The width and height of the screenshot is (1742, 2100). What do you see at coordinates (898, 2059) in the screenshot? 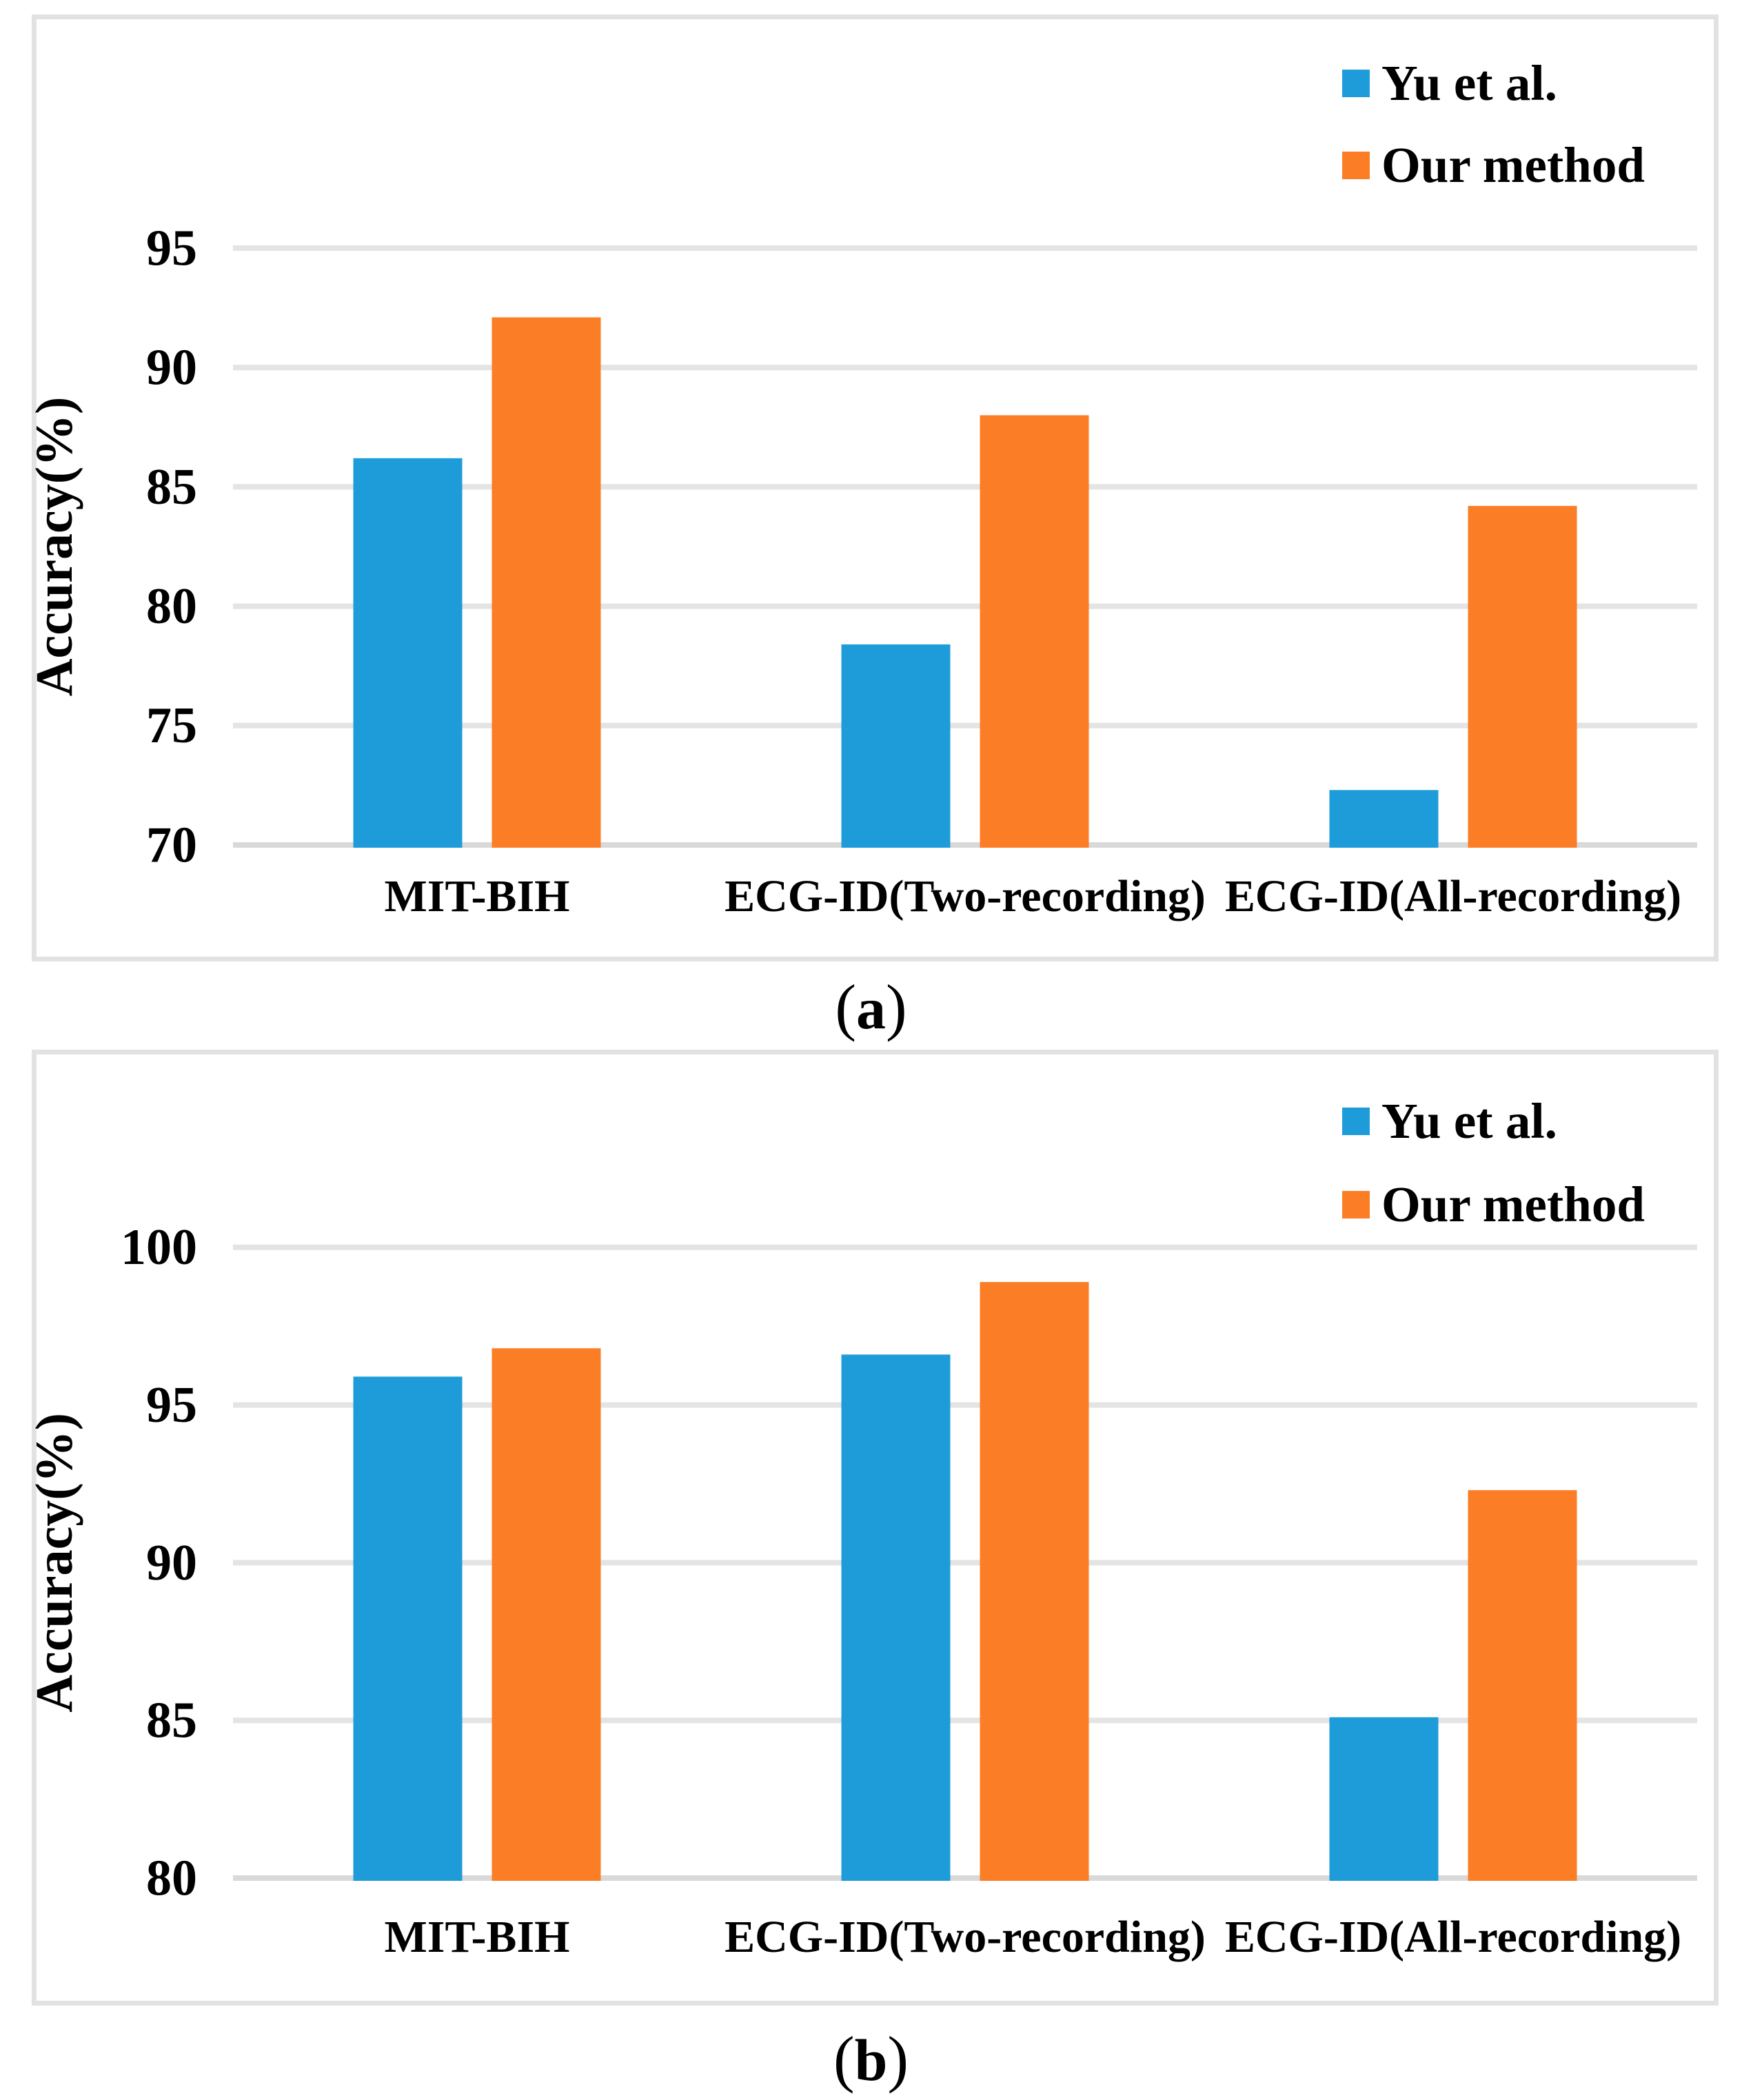
I see `caption-b-close: )` at bounding box center [898, 2059].